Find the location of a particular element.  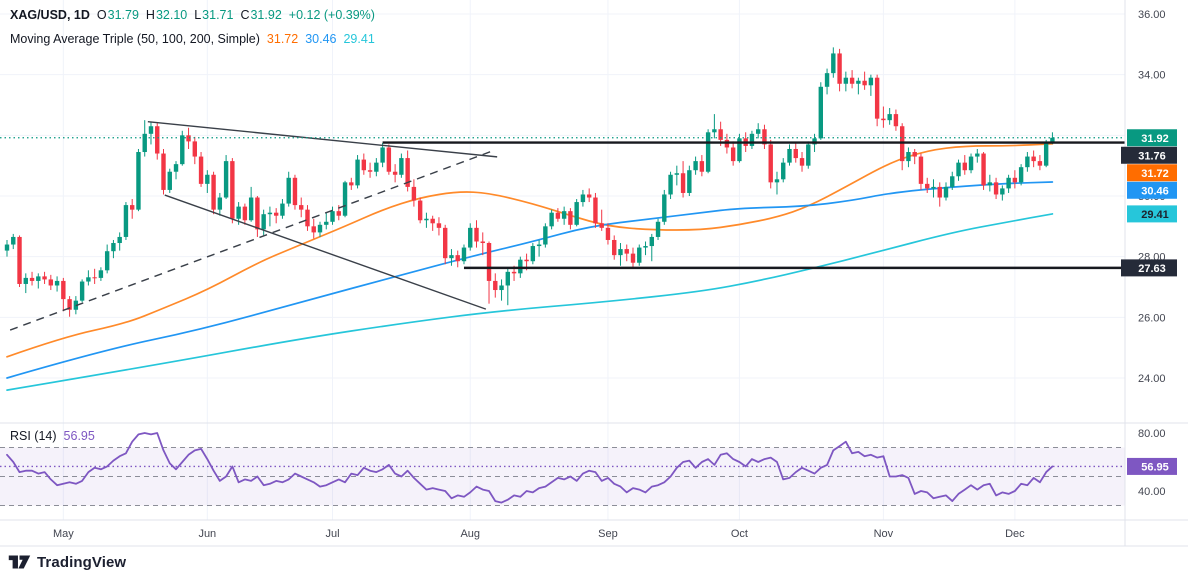

price-badge-30.46: 30.46 is located at coordinates (1152, 190).